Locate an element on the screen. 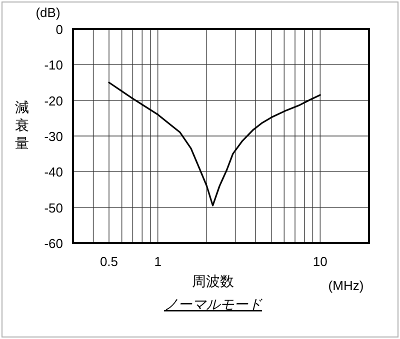 The image size is (400, 339). text: (MHz) is located at coordinates (346, 285).